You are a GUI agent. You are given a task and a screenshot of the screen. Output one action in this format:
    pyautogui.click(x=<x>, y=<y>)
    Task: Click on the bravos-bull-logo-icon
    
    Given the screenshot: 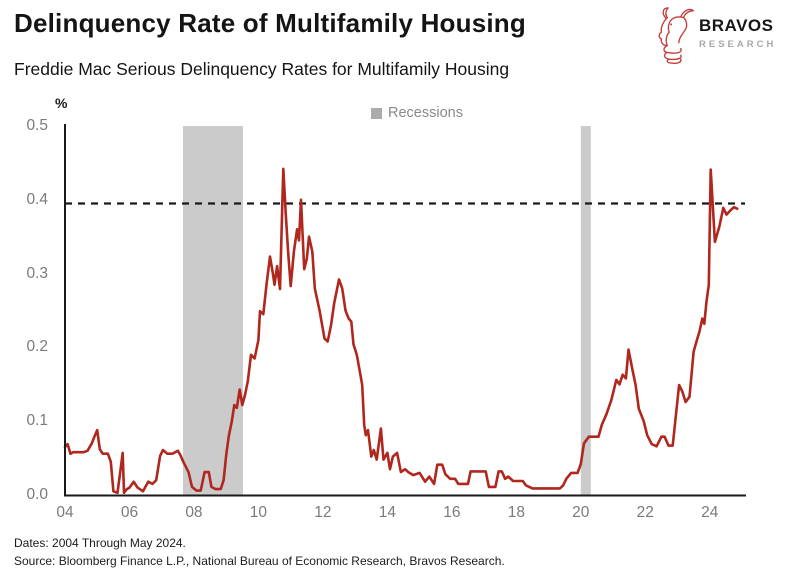 What is the action you would take?
    pyautogui.click(x=676, y=35)
    